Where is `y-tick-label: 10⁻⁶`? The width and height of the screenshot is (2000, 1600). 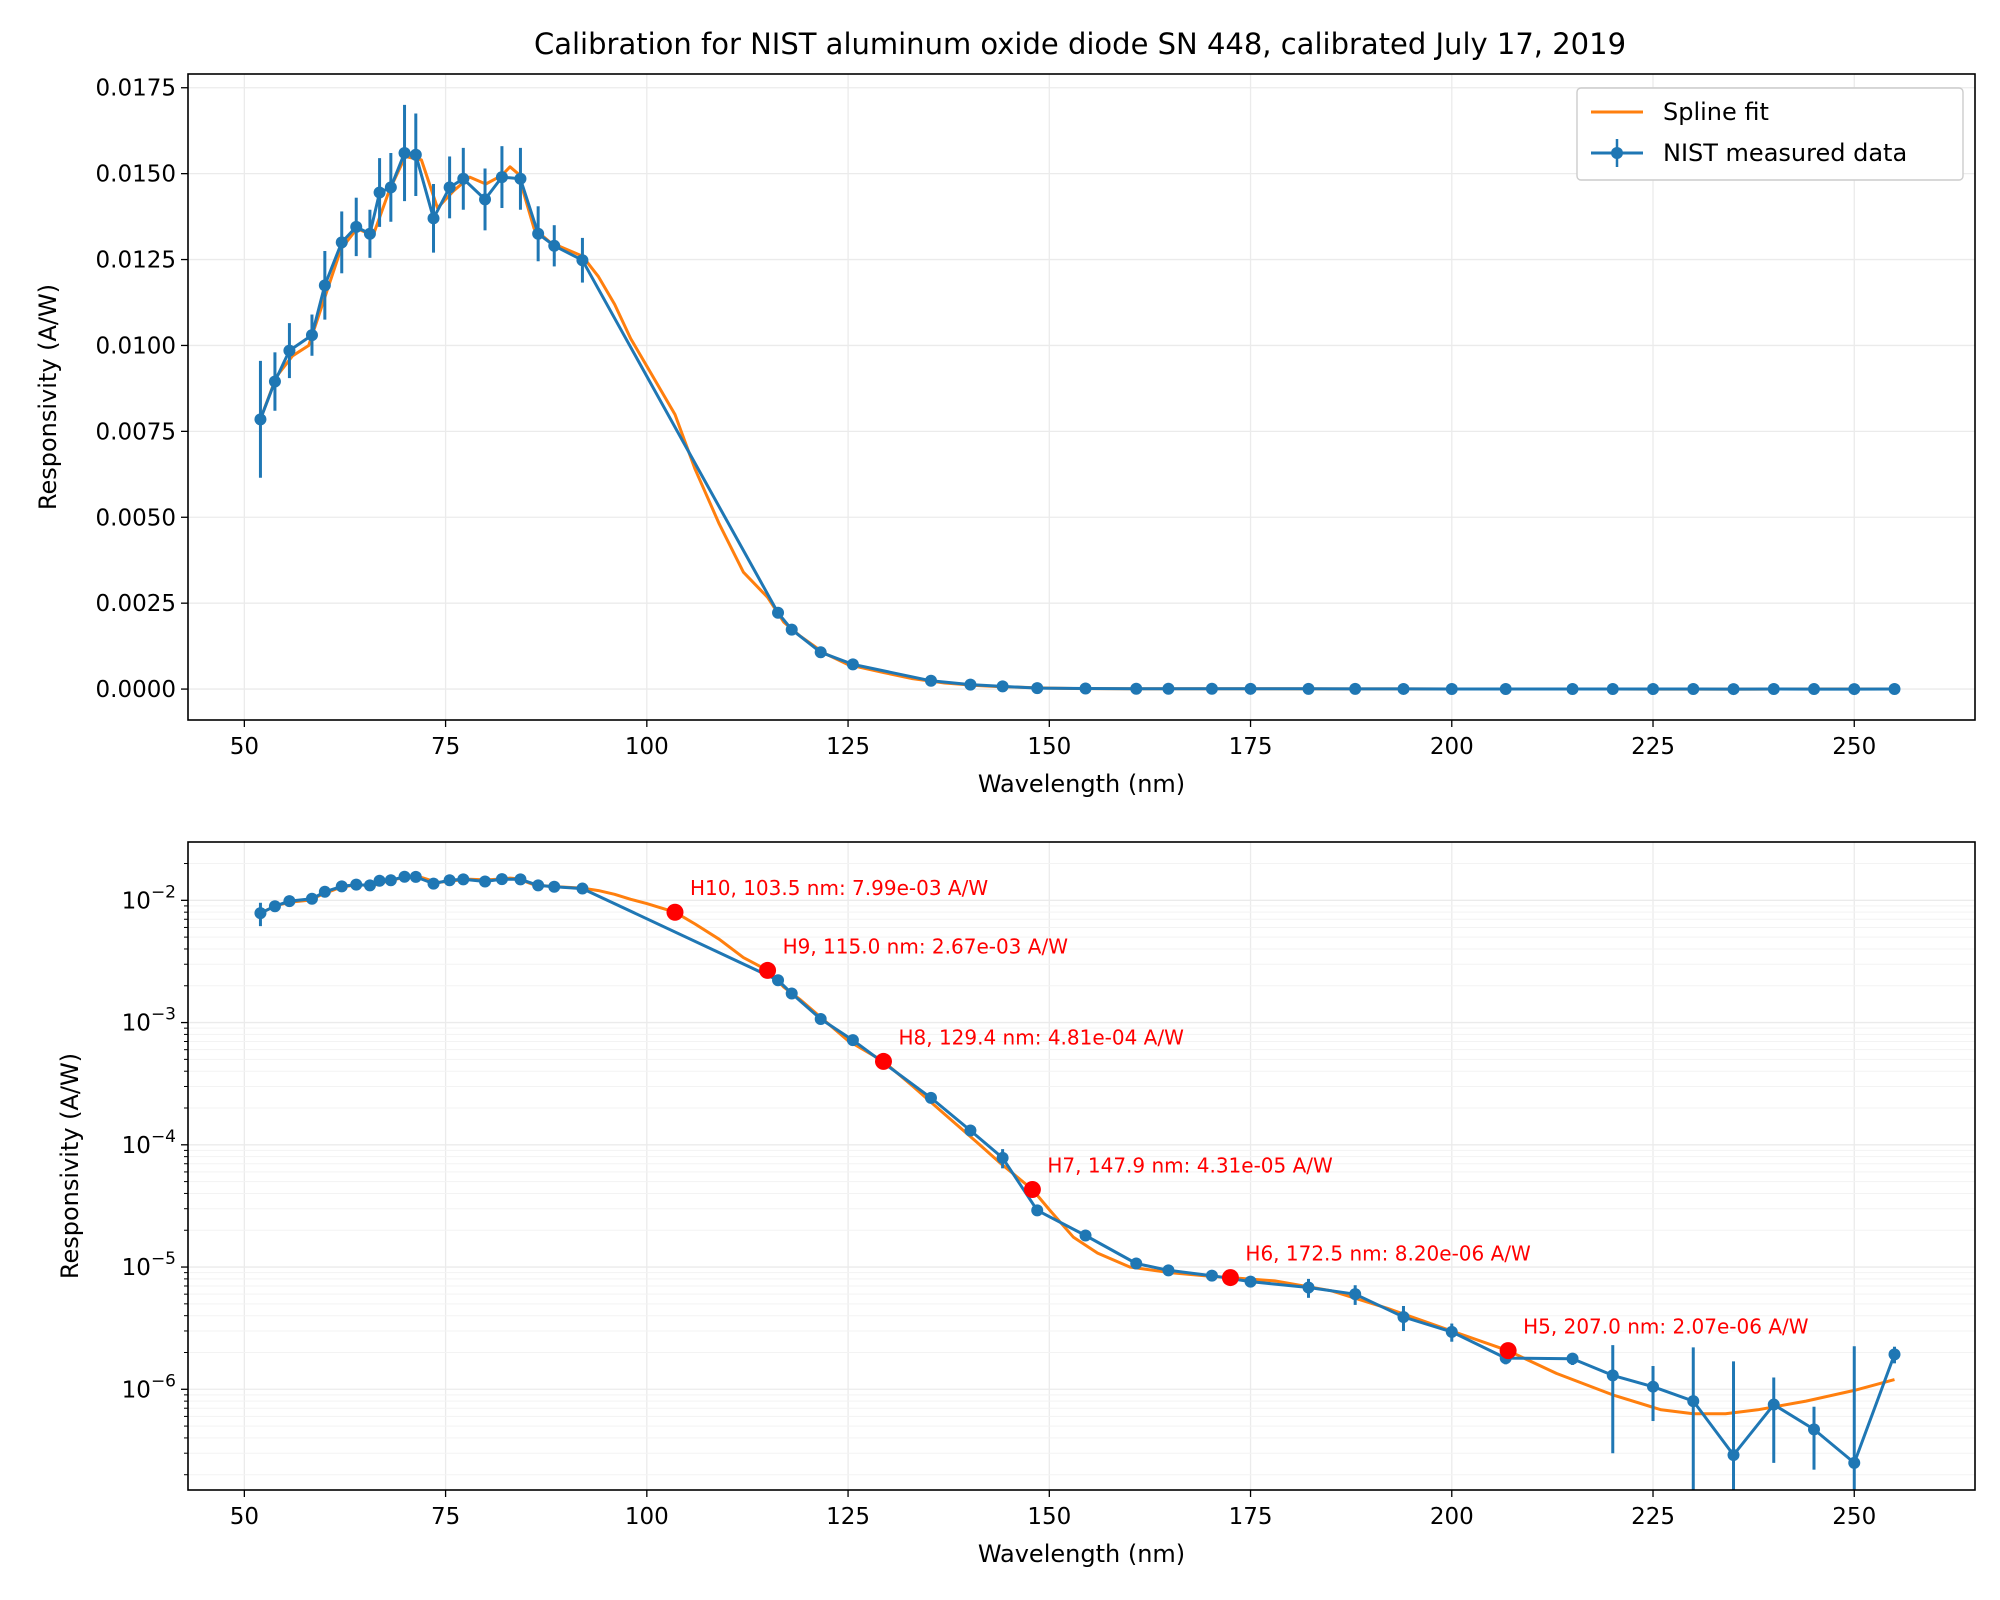 y-tick-label: 10⁻⁶ is located at coordinates (149, 1387).